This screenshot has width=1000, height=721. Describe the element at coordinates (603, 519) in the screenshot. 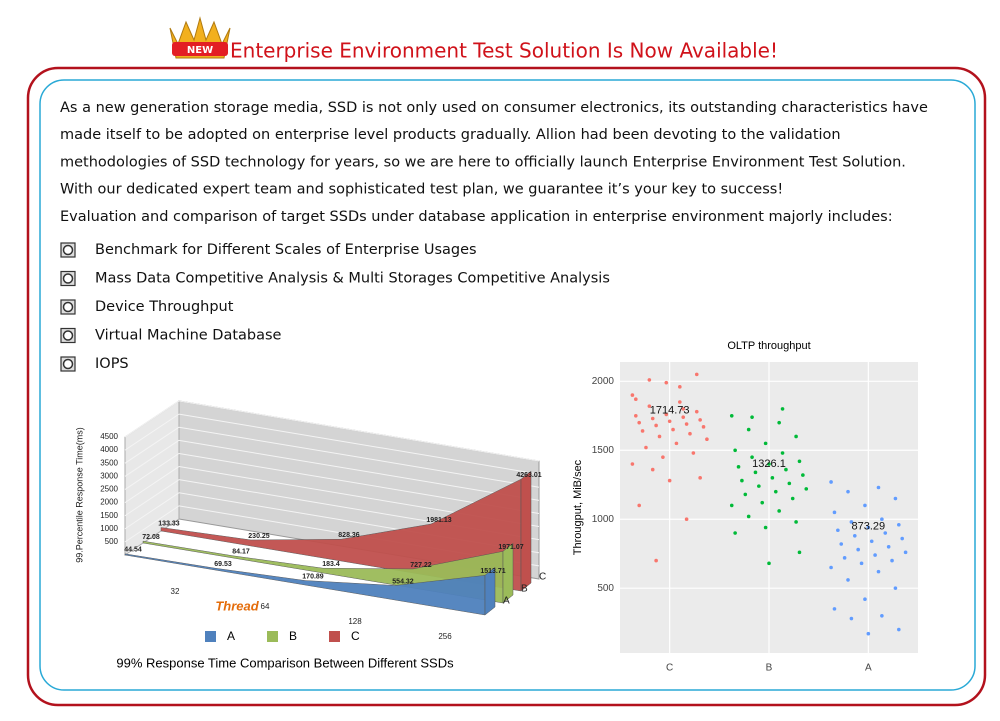

I see `y-tick-label: 1000` at that location.